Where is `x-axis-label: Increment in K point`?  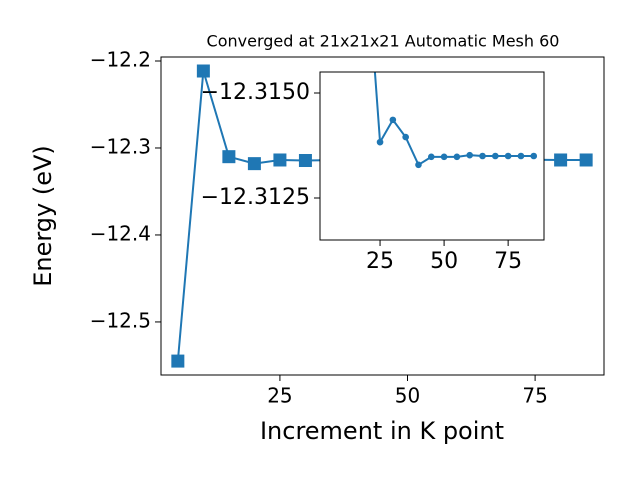 x-axis-label: Increment in K point is located at coordinates (382, 431).